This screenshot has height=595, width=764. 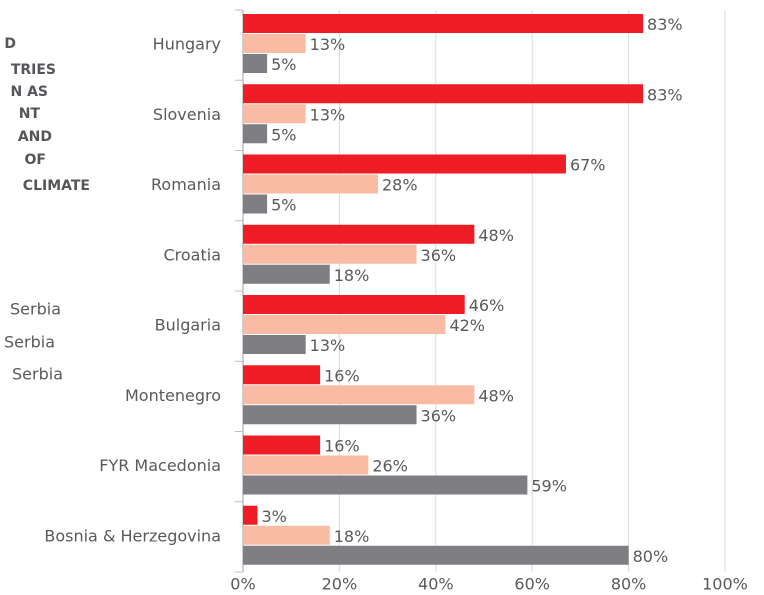 What do you see at coordinates (35, 137) in the screenshot?
I see `title-fragment: AND` at bounding box center [35, 137].